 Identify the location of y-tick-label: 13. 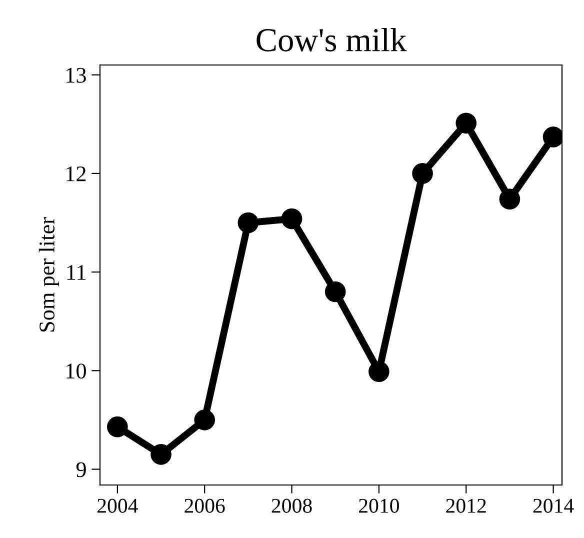
(76, 75).